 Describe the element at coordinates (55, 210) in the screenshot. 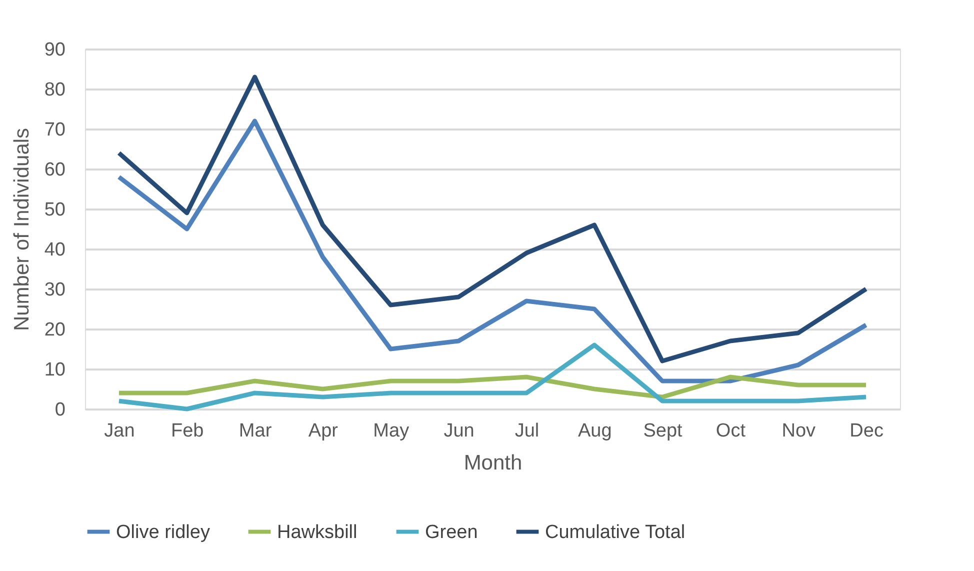

I see `y-tick-label: 50` at that location.